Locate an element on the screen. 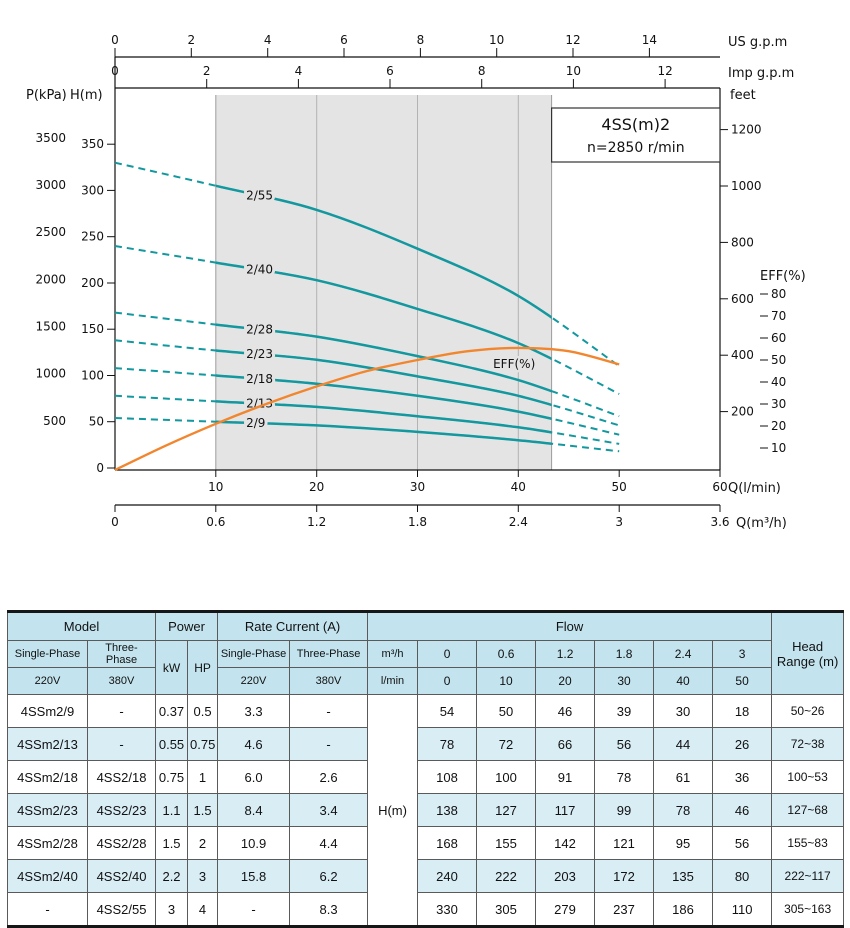  cell-head-1: 50 is located at coordinates (506, 711).